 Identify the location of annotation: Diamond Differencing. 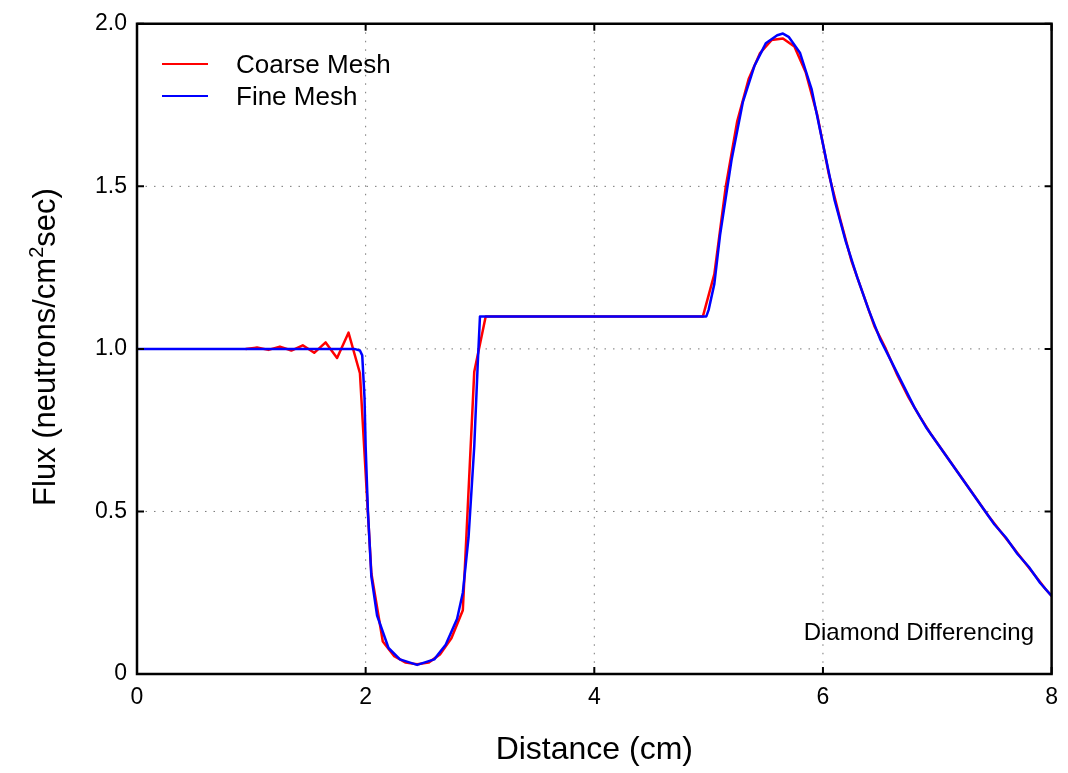
(918, 632).